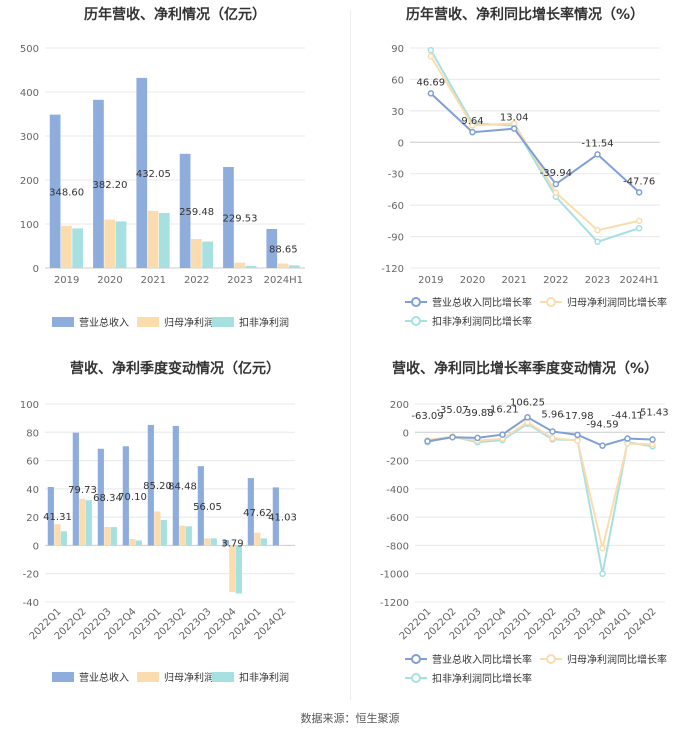 The image size is (700, 734). Describe the element at coordinates (397, 518) in the screenshot. I see `y-tick-label: -600` at that location.